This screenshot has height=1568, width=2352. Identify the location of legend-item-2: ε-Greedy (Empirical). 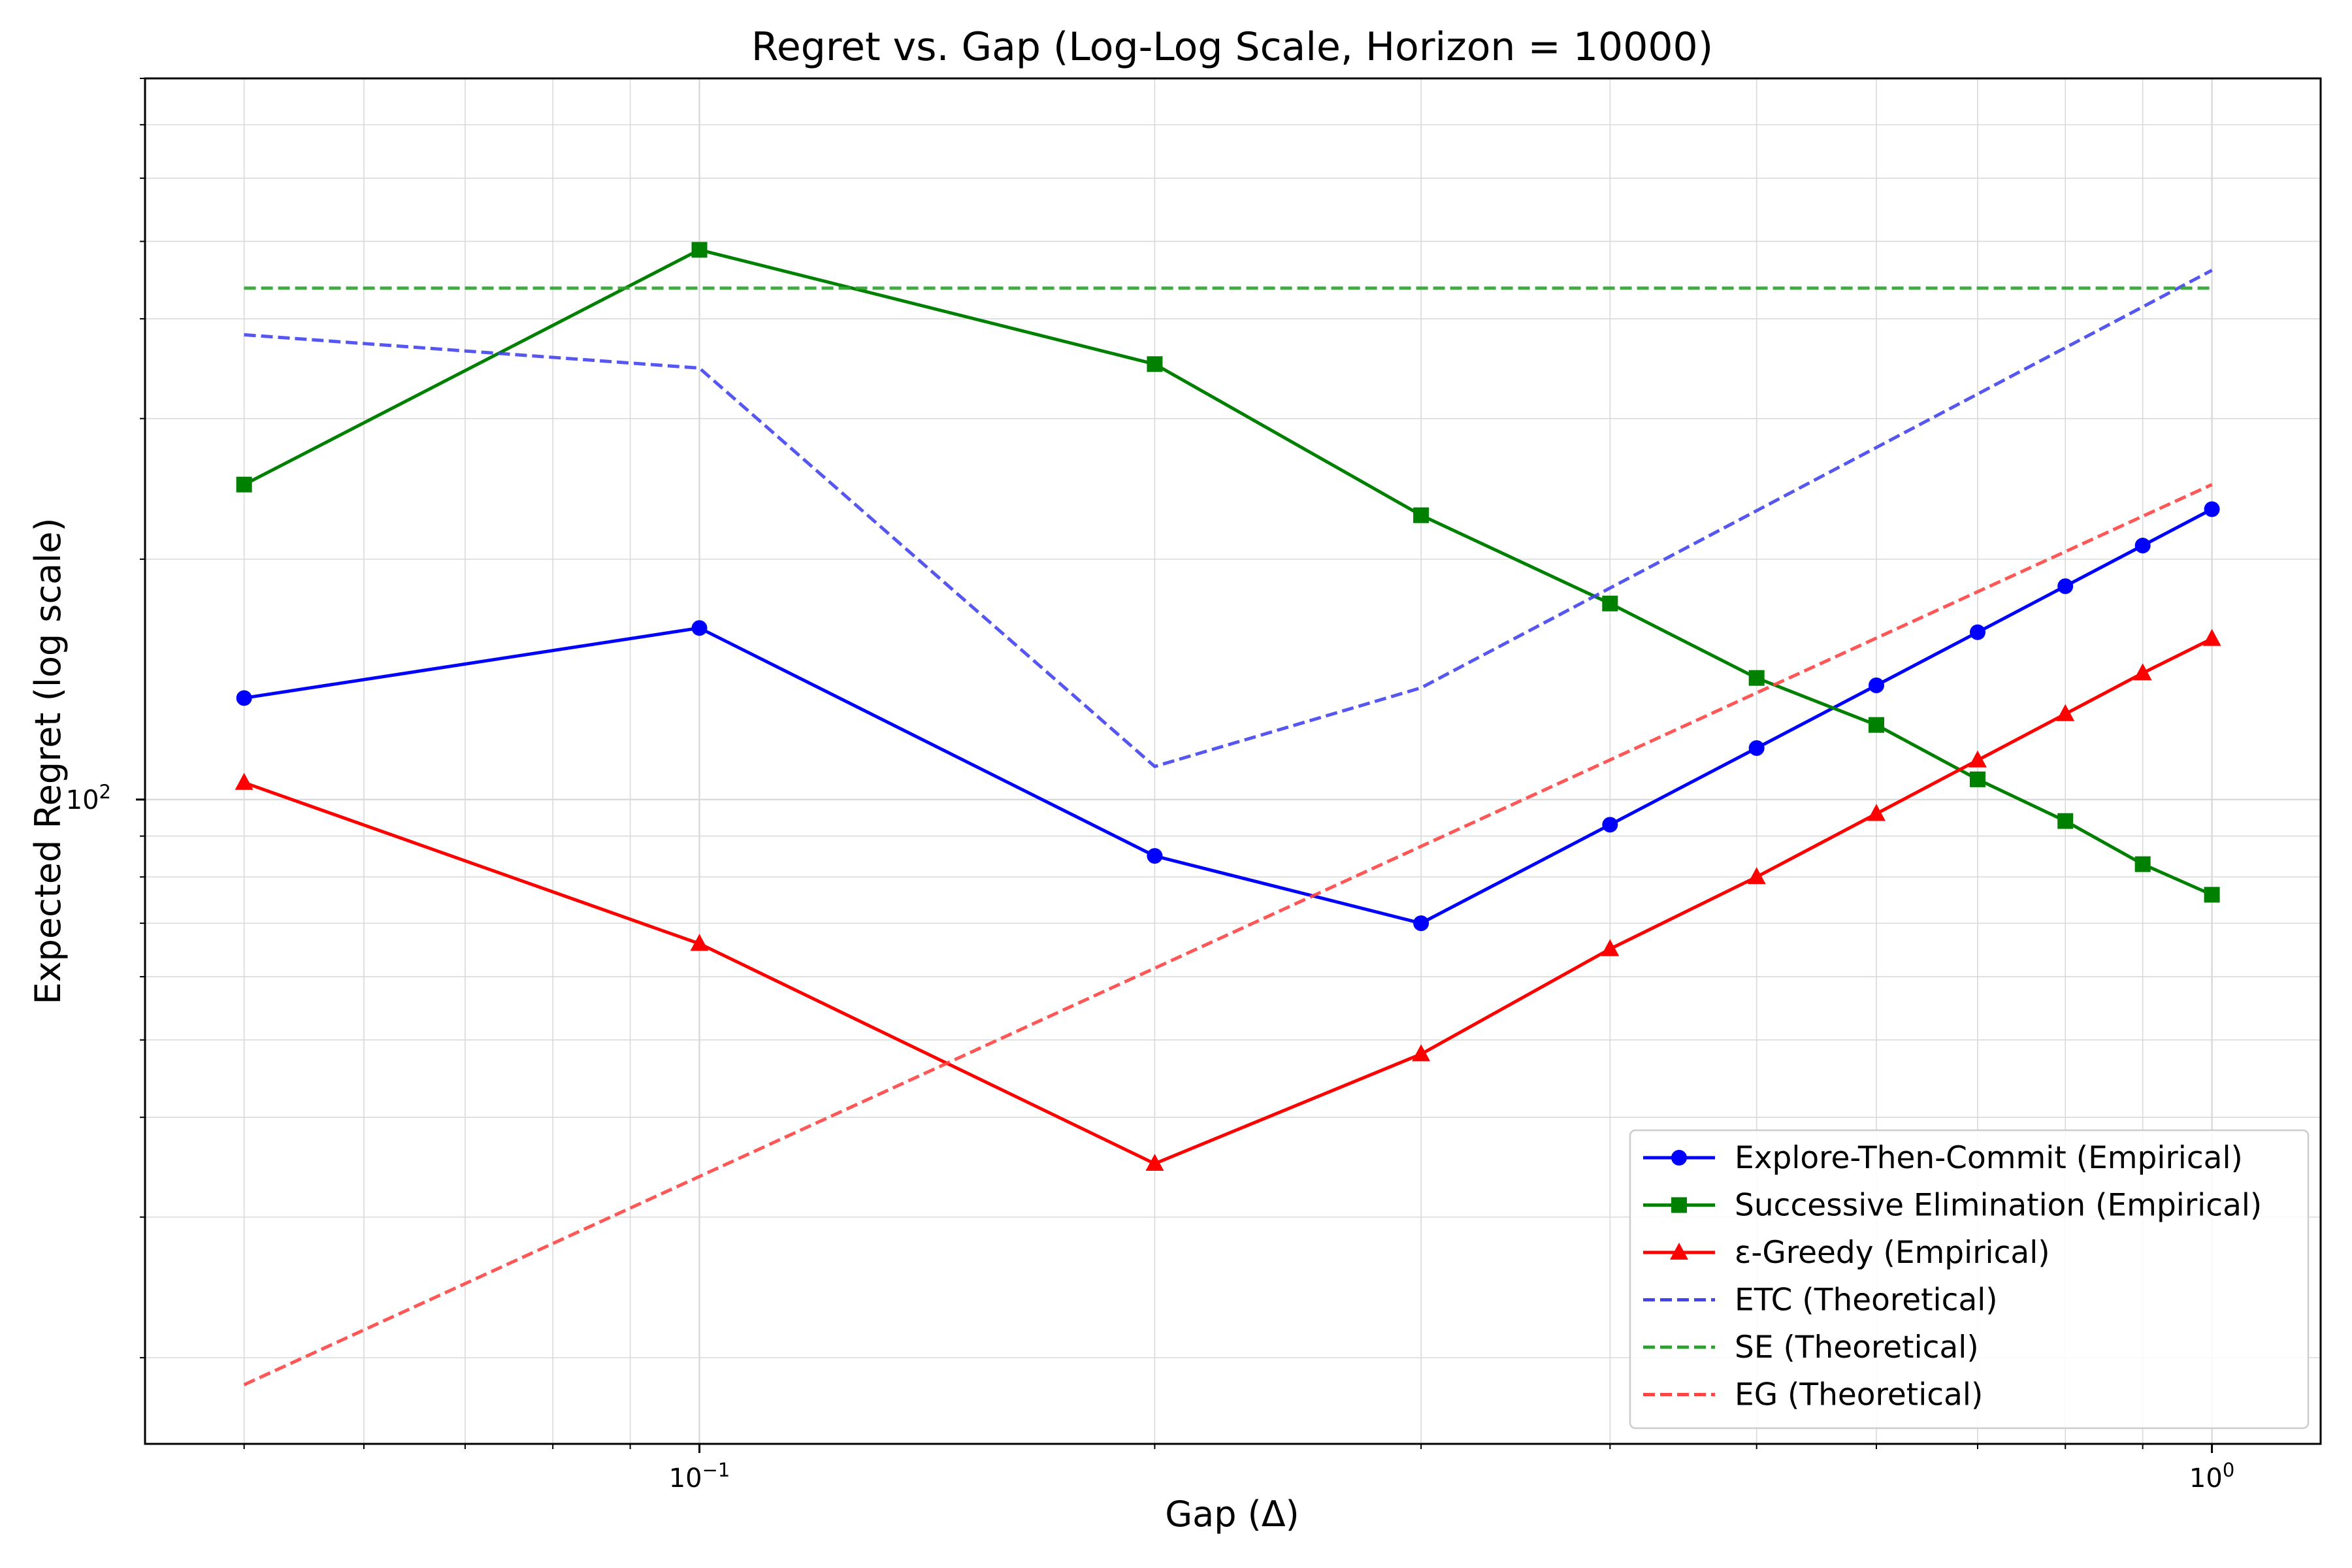
(1846, 1253).